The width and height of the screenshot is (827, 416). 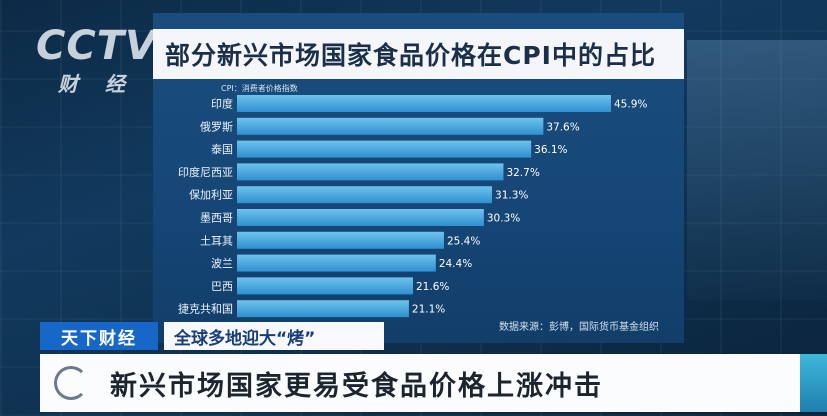 What do you see at coordinates (216, 240) in the screenshot?
I see `category-label: 土耳其` at bounding box center [216, 240].